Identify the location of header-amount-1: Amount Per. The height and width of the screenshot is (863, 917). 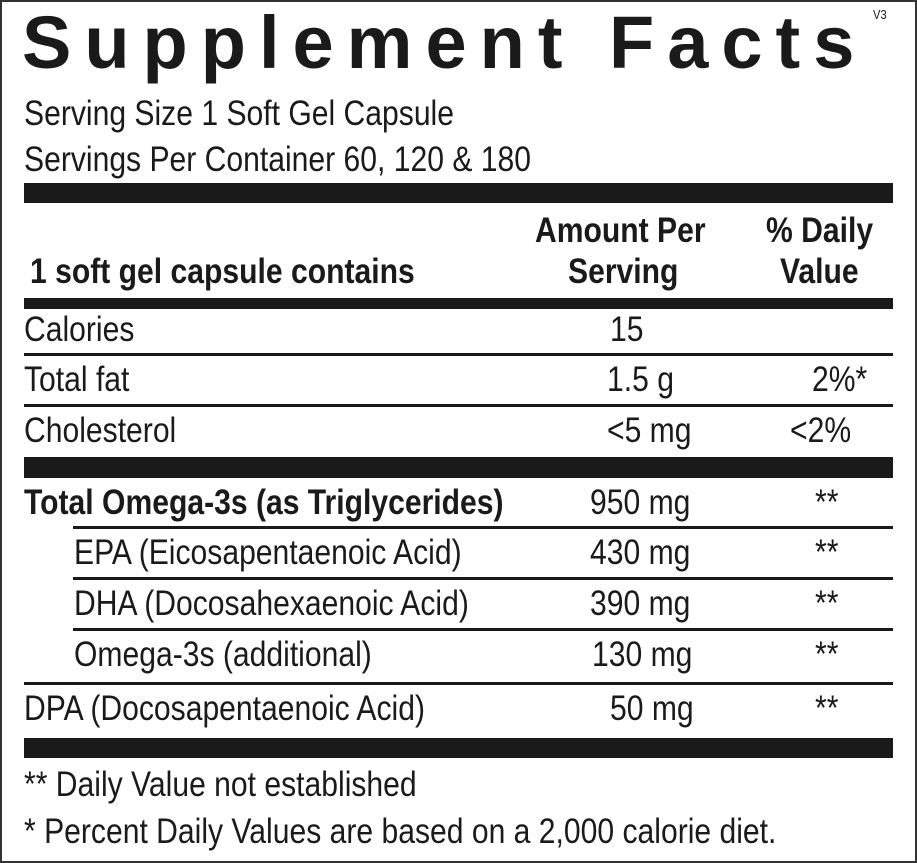
(620, 230).